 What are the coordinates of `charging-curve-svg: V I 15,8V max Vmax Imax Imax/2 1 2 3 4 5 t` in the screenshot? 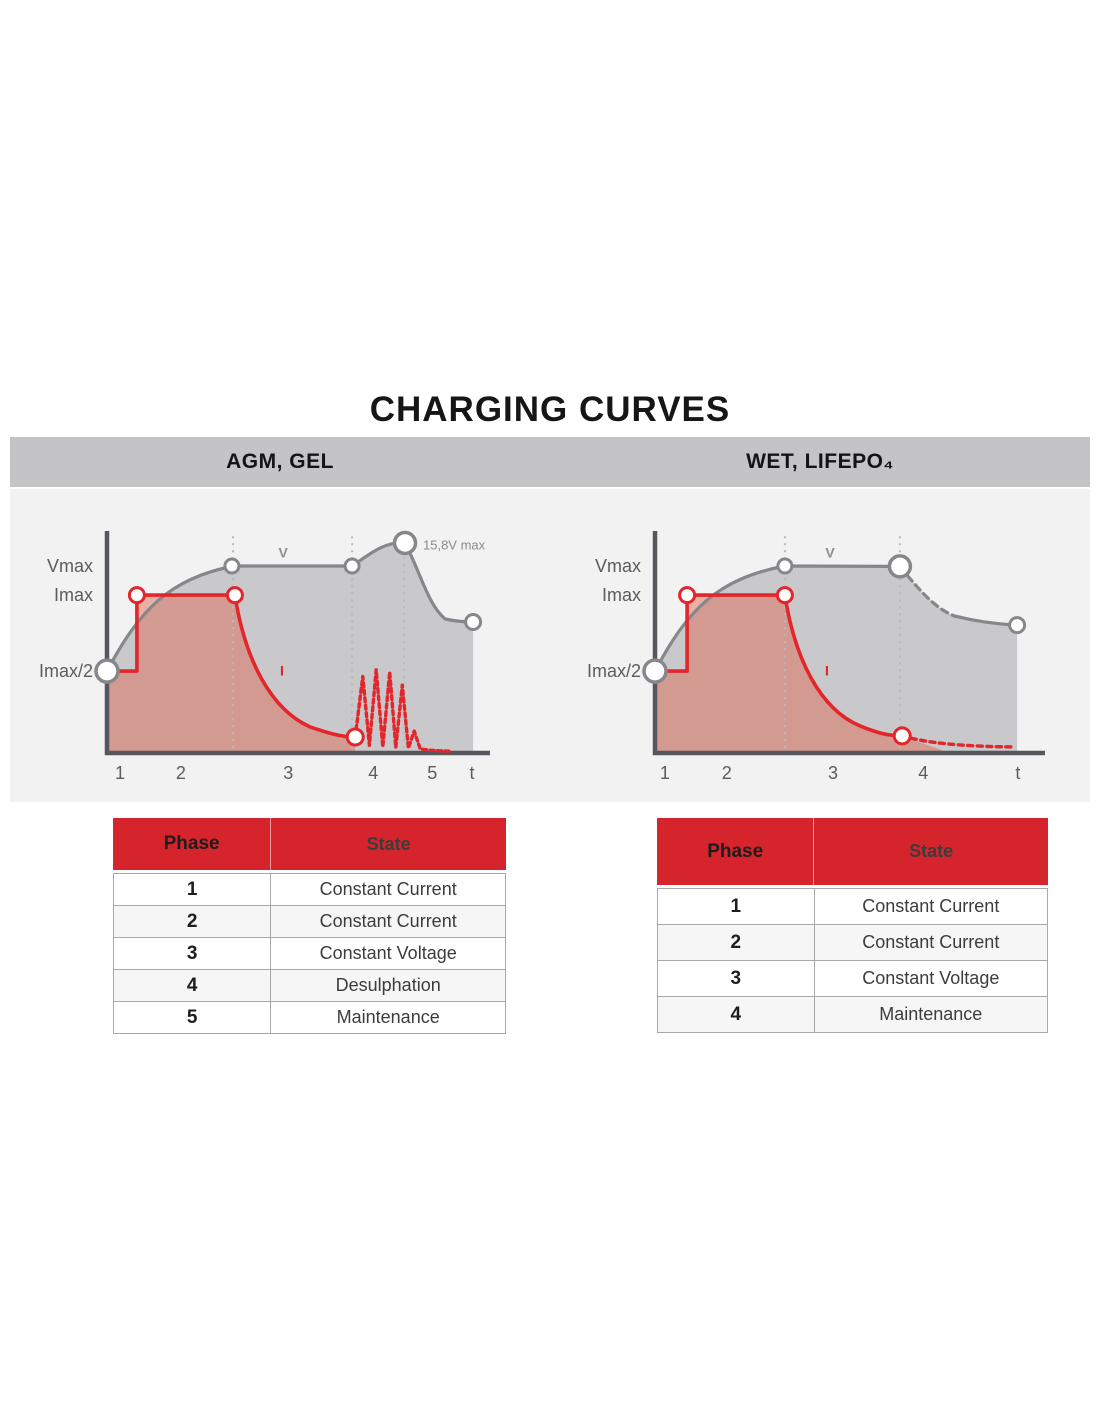 It's located at (264, 656).